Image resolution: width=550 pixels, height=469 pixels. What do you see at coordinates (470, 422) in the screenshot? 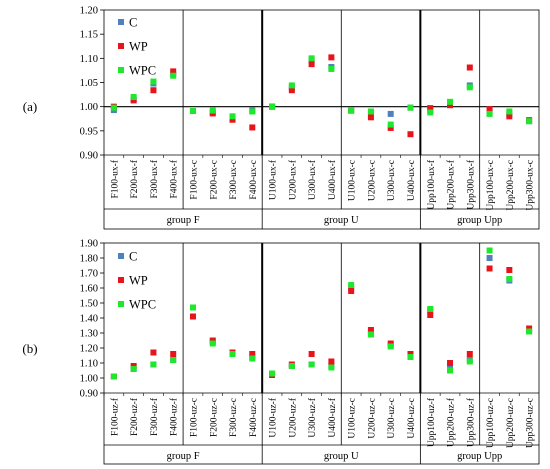
I see `x-tick-label: Upp300-uz-f` at bounding box center [470, 422].